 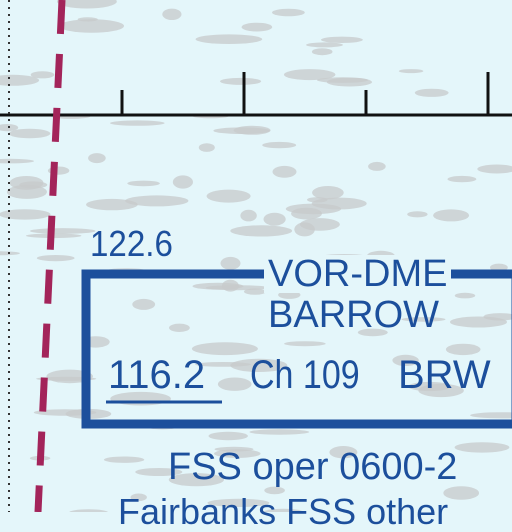 I want to click on airspace-boundary-line, so click(x=50, y=256).